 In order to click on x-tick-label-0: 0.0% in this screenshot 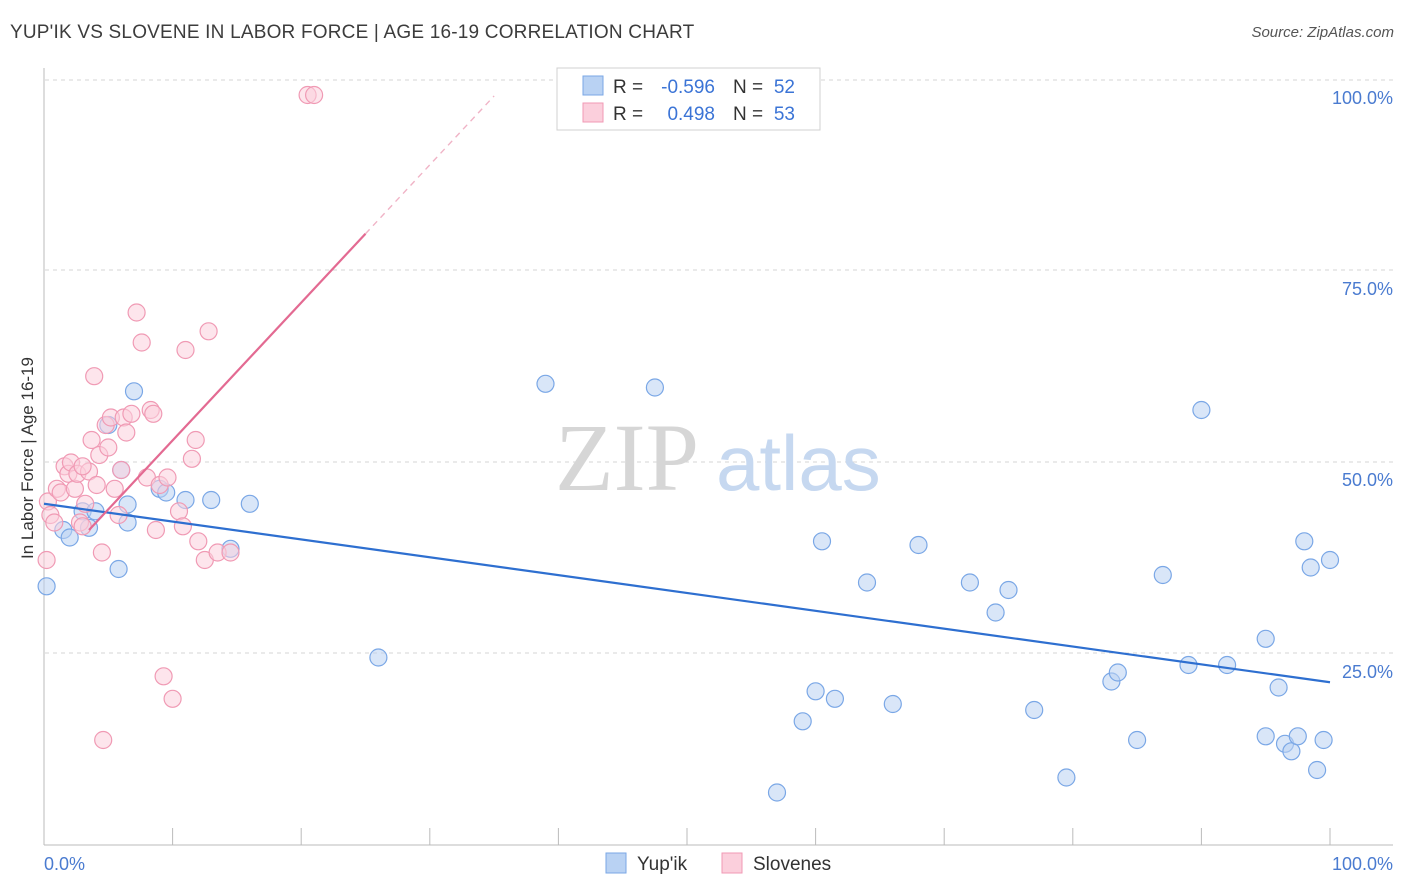, I will do `click(64, 864)`.